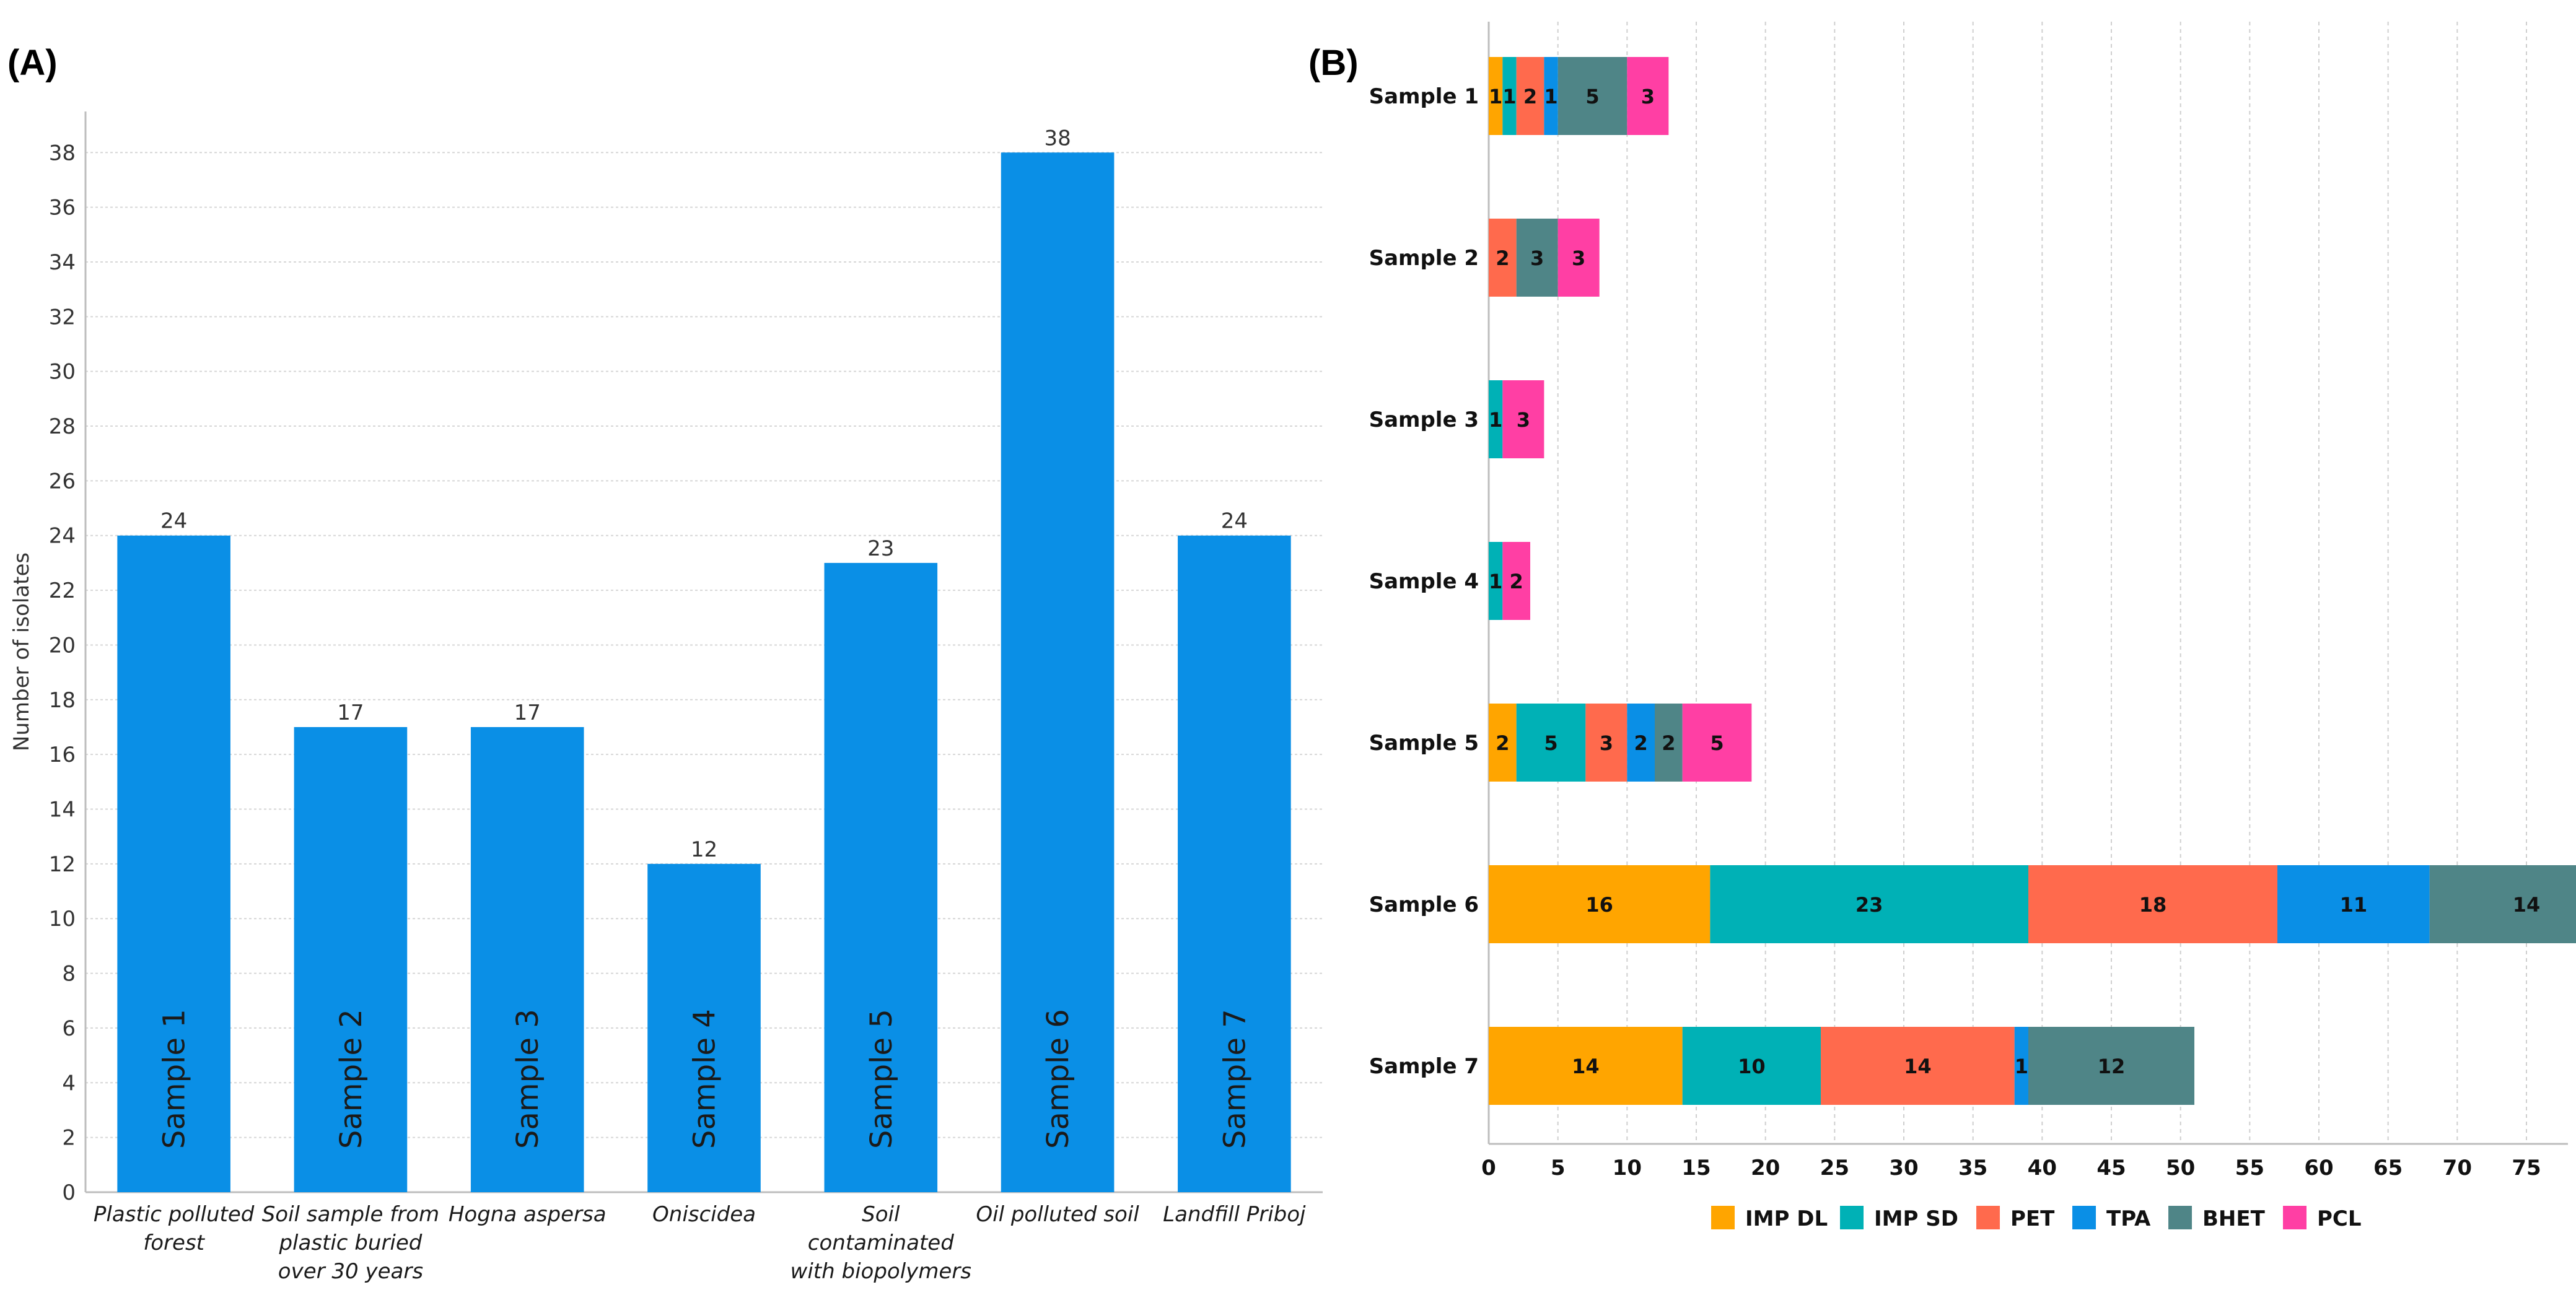 This screenshot has width=2576, height=1295. What do you see at coordinates (704, 849) in the screenshot?
I see `bar-value-label: 12` at bounding box center [704, 849].